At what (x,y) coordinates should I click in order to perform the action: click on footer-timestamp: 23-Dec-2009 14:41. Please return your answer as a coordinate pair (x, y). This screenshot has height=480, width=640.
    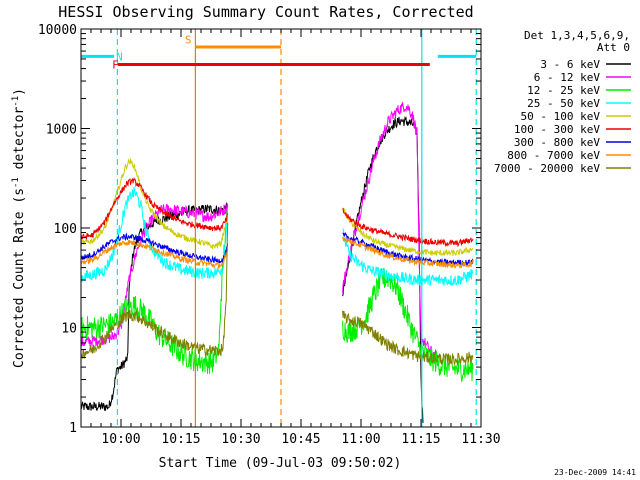
    Looking at the image, I should click on (595, 472).